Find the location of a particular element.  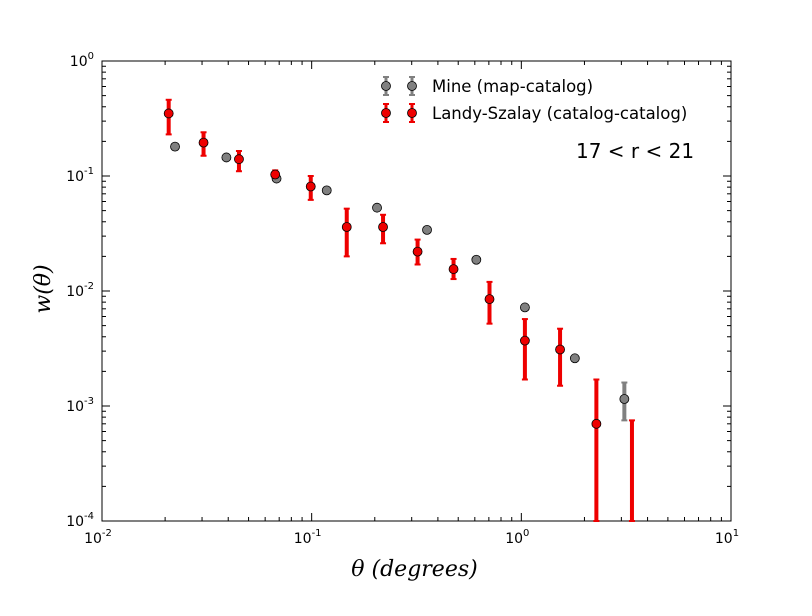

legend-label: Mine (map-catalog) is located at coordinates (512, 86).